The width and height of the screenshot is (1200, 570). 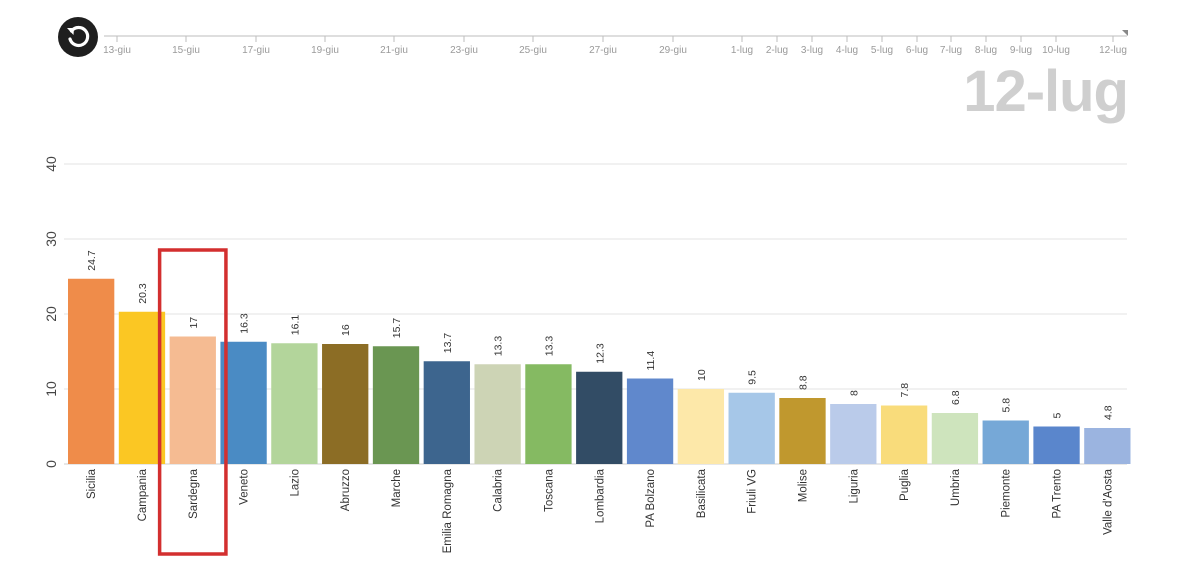 What do you see at coordinates (1108, 501) in the screenshot?
I see `category-label: Valle d'Aosta` at bounding box center [1108, 501].